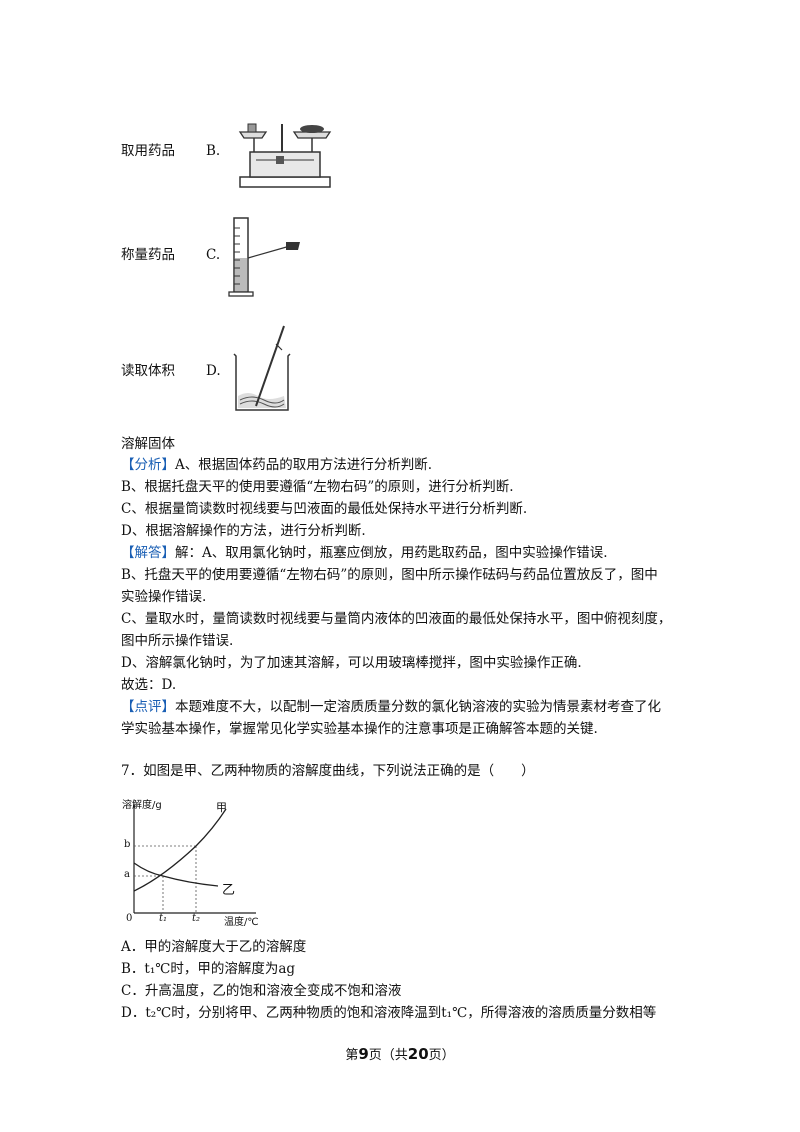 The height and width of the screenshot is (1132, 800). What do you see at coordinates (213, 371) in the screenshot?
I see `option-d-letter: D.` at bounding box center [213, 371].